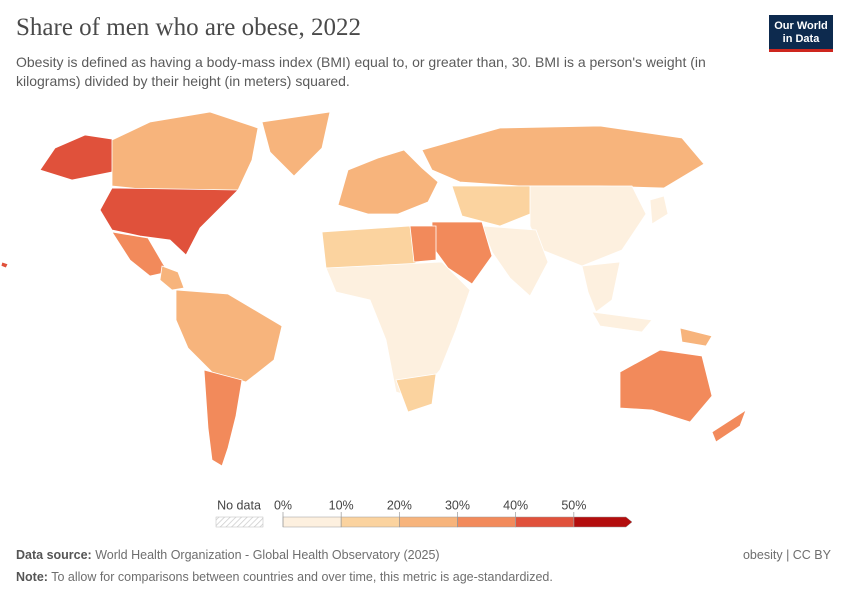 This screenshot has height=600, width=850. I want to click on legend-tick-label: 0%, so click(283, 505).